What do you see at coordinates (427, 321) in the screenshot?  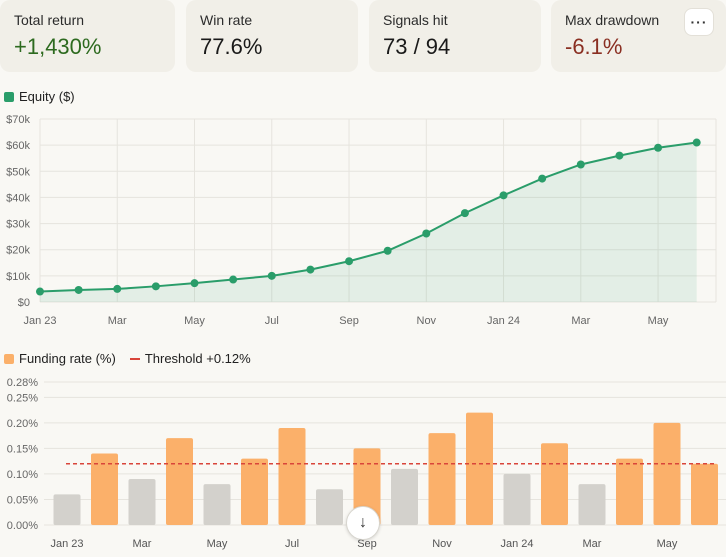 I see `equity-x-tick-label: Nov` at bounding box center [427, 321].